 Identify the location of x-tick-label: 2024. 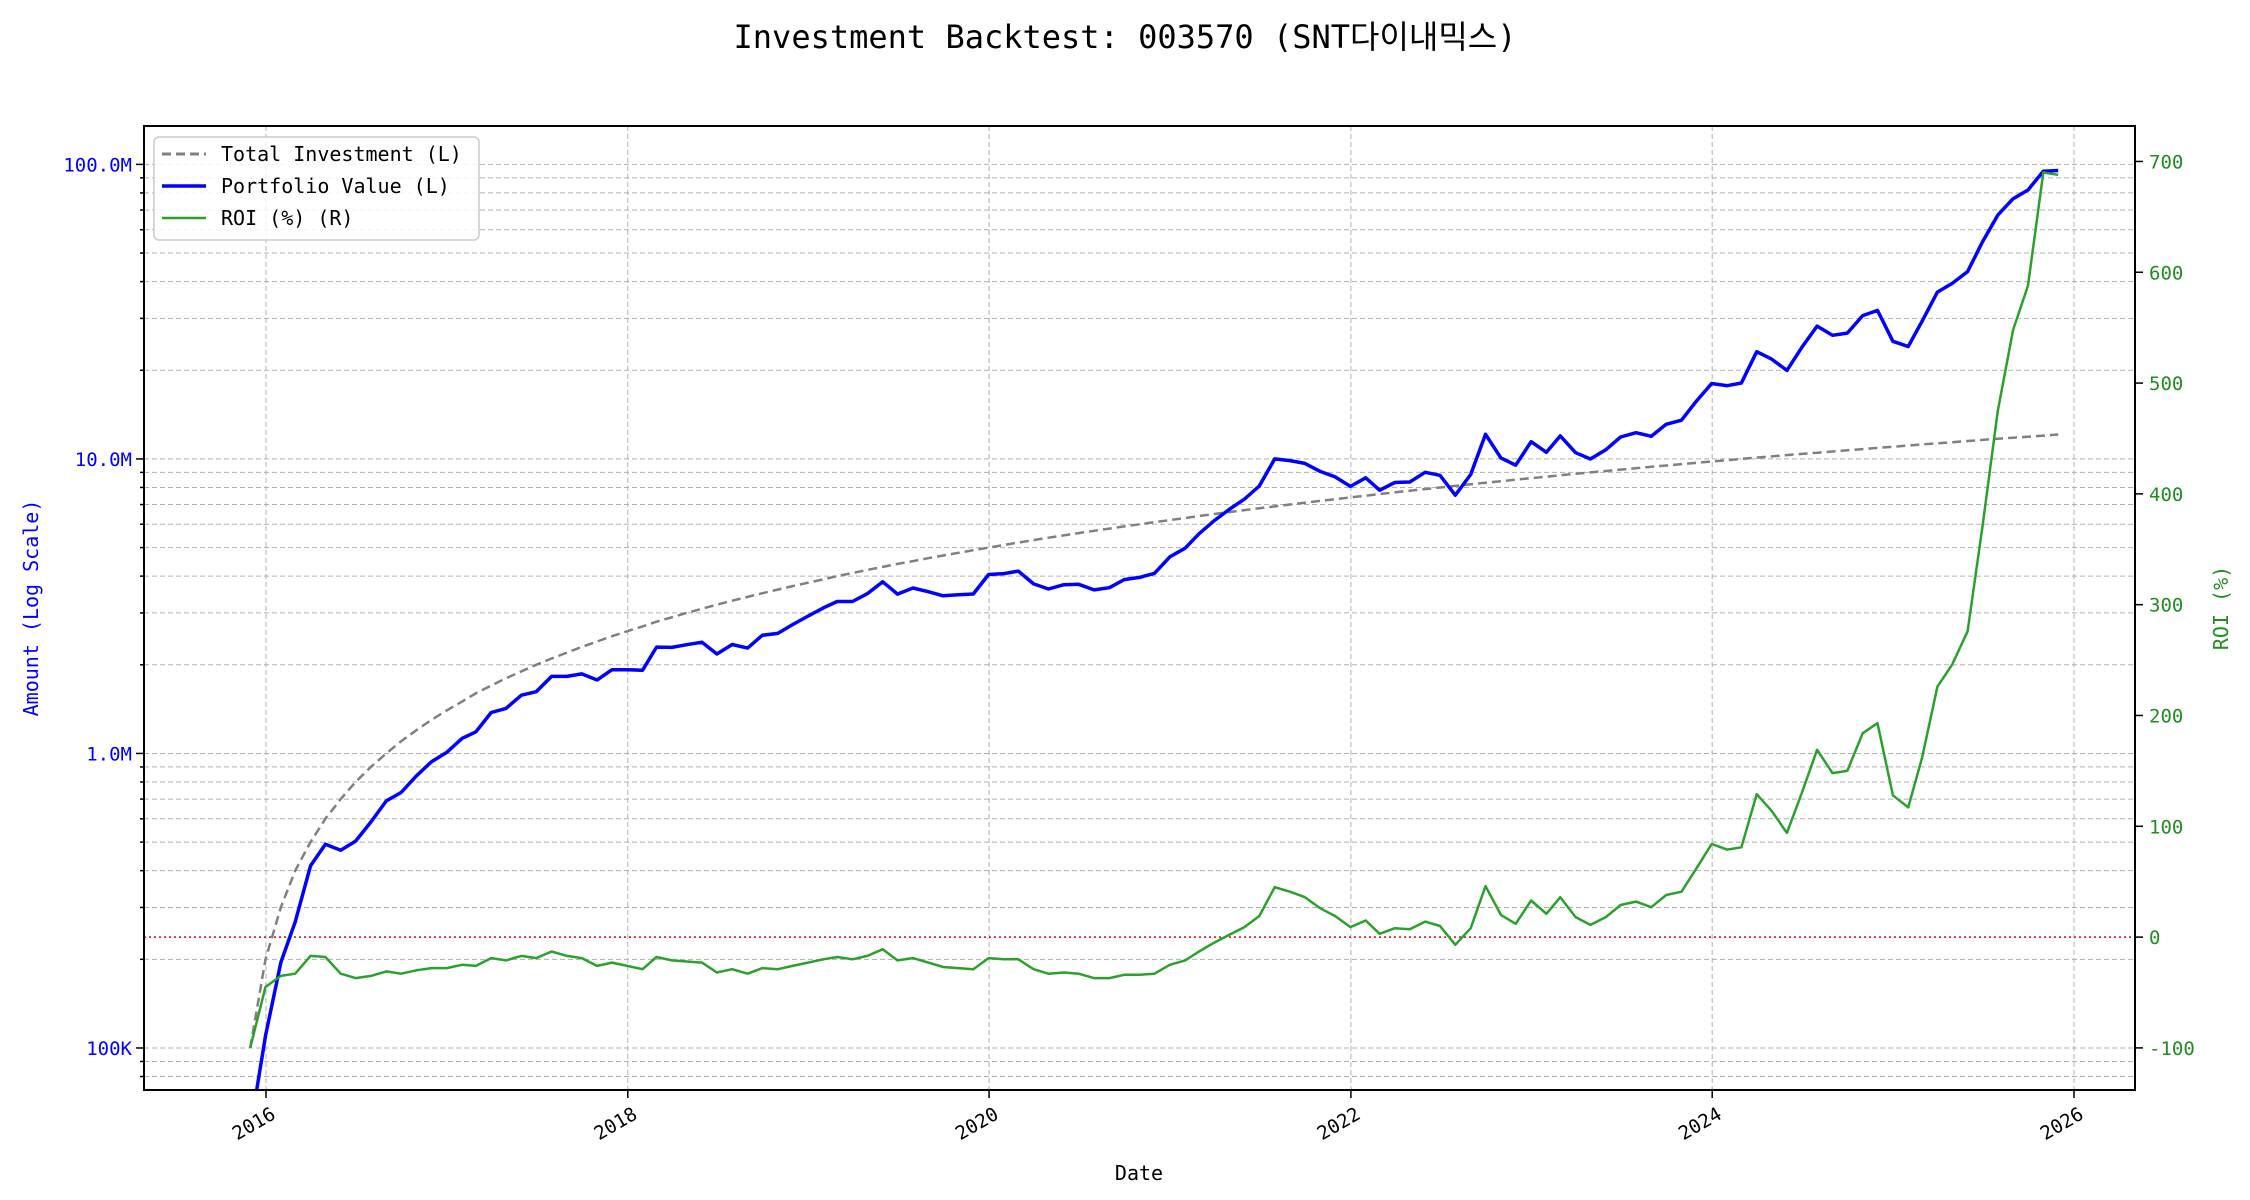
(1700, 1124).